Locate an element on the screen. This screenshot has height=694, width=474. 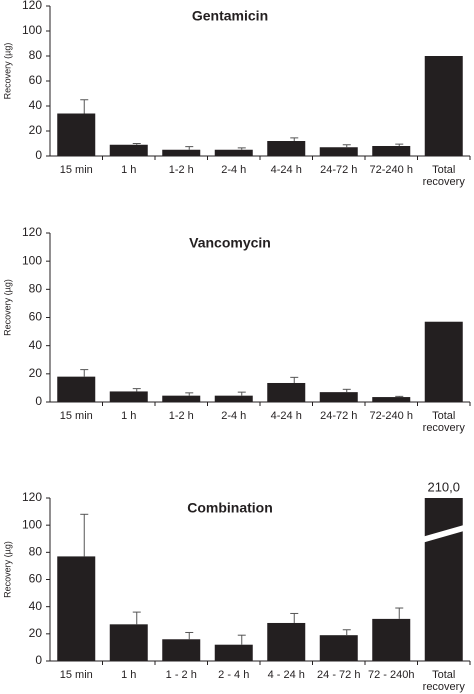
x-tick-label: 2 - 4 h is located at coordinates (234, 675).